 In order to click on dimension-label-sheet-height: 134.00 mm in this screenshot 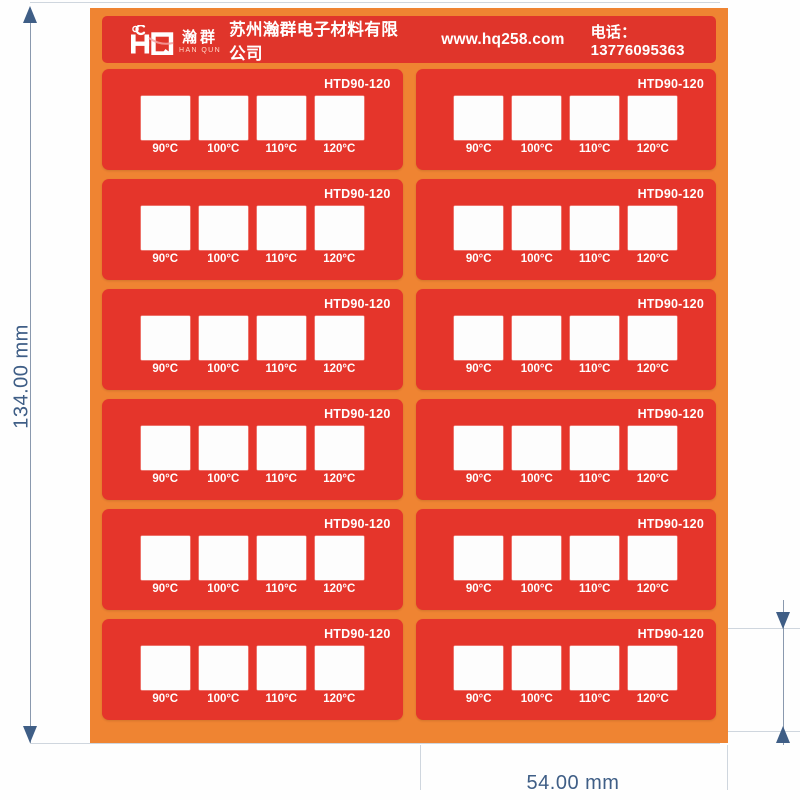, I will do `click(21, 376)`.